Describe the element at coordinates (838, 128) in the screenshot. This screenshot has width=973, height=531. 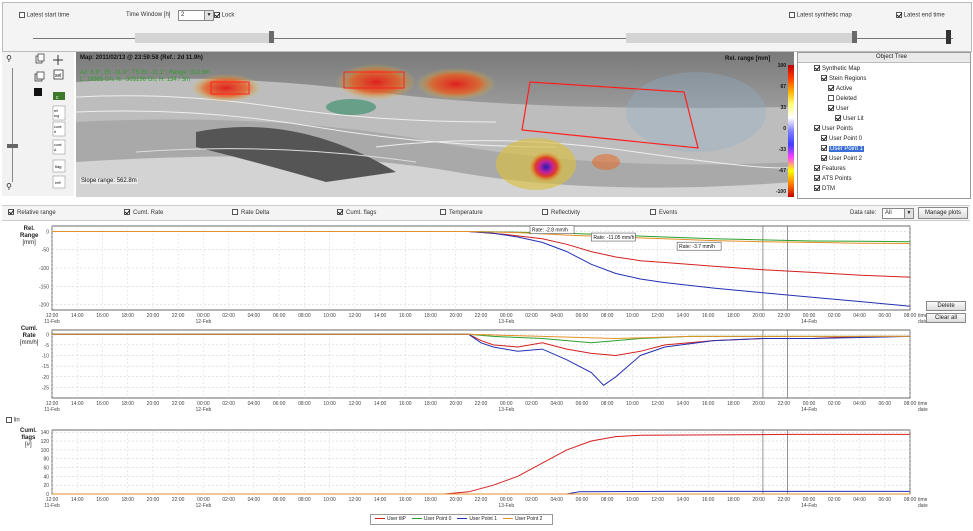
I see `tree-item-label: User Points` at that location.